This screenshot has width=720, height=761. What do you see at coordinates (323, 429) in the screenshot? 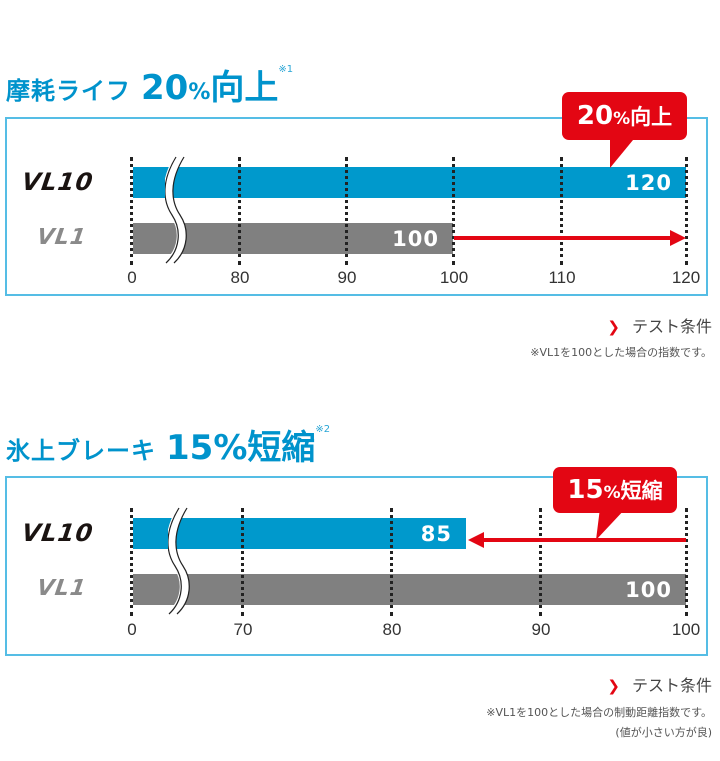
I see `heading-note: ※2` at bounding box center [323, 429].